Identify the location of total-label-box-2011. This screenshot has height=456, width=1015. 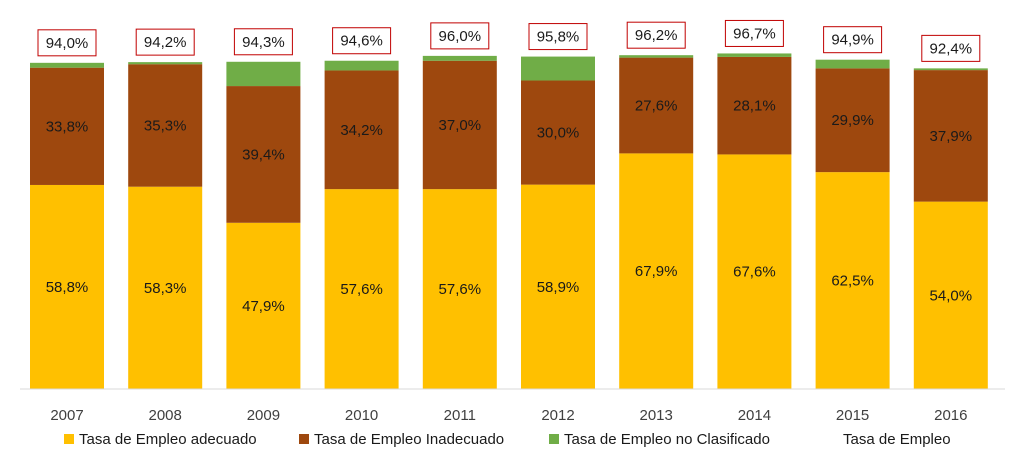
(460, 36).